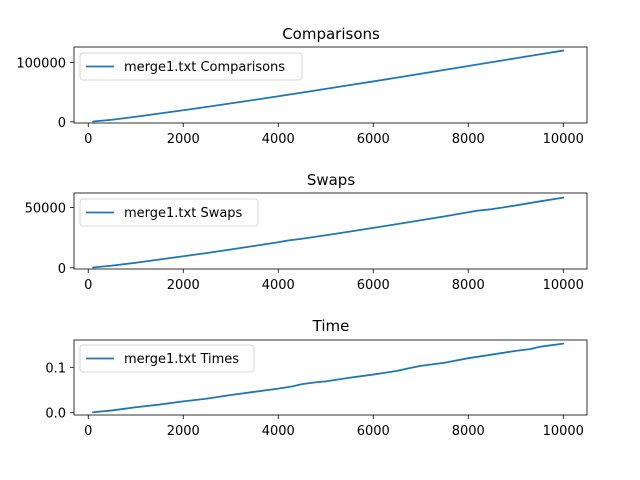  What do you see at coordinates (204, 67) in the screenshot?
I see `legend-label: merge1.txt Comparisons` at bounding box center [204, 67].